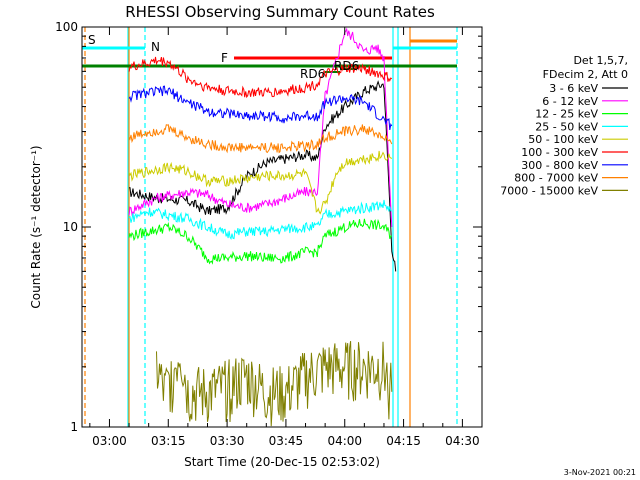  I want to click on annotation-label: N, so click(155, 47).